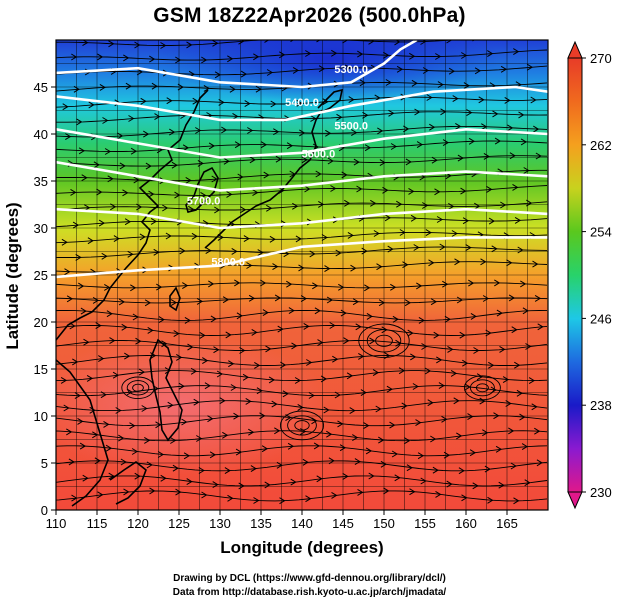 The image size is (619, 605). What do you see at coordinates (56, 523) in the screenshot?
I see `x-tick-label: 110` at bounding box center [56, 523].